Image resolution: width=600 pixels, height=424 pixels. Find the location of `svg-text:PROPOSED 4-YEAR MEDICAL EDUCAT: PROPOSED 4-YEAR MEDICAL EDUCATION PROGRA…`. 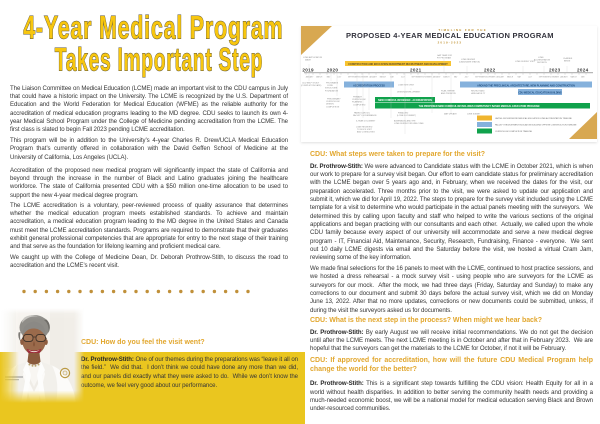

svg-text:PROPOSED 4-YEAR MEDICAL EDUCAT: PROPOSED 4-YEAR MEDICAL EDUCATION PROGRA… is located at coordinates (450, 35).